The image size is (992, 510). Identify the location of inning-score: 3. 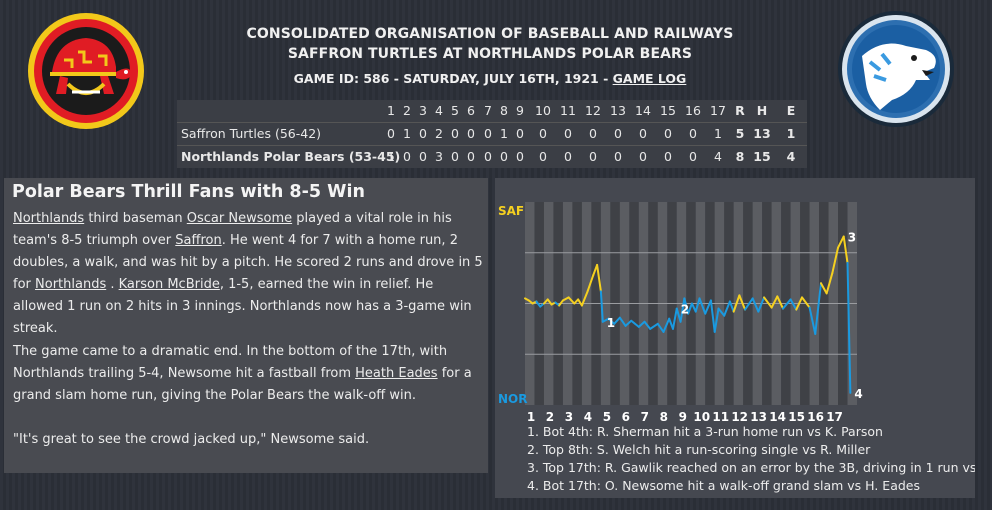
(439, 156).